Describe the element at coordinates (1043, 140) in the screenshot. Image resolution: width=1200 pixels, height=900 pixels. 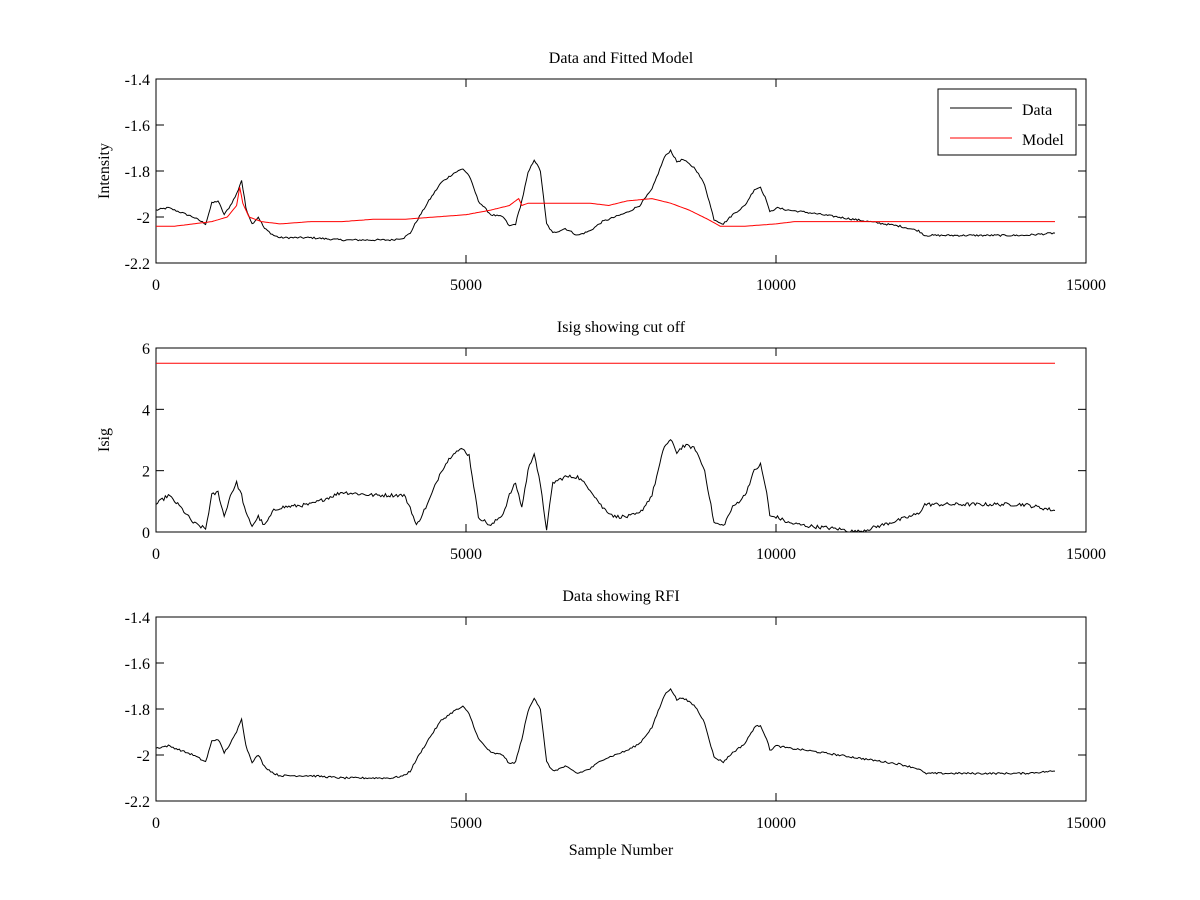
I see `legend-label: Model` at that location.